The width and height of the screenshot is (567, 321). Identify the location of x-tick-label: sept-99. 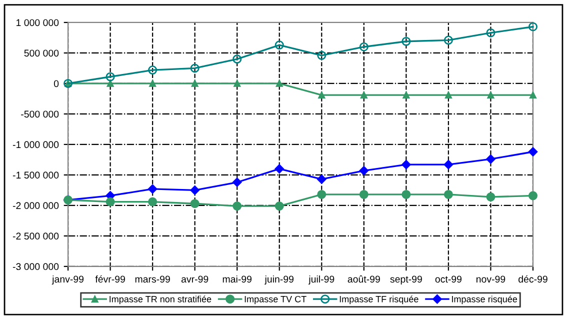
(406, 280).